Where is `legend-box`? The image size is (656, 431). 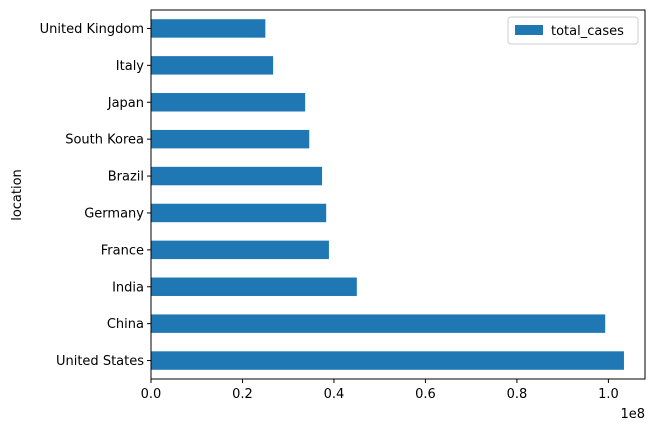 legend-box is located at coordinates (573, 30).